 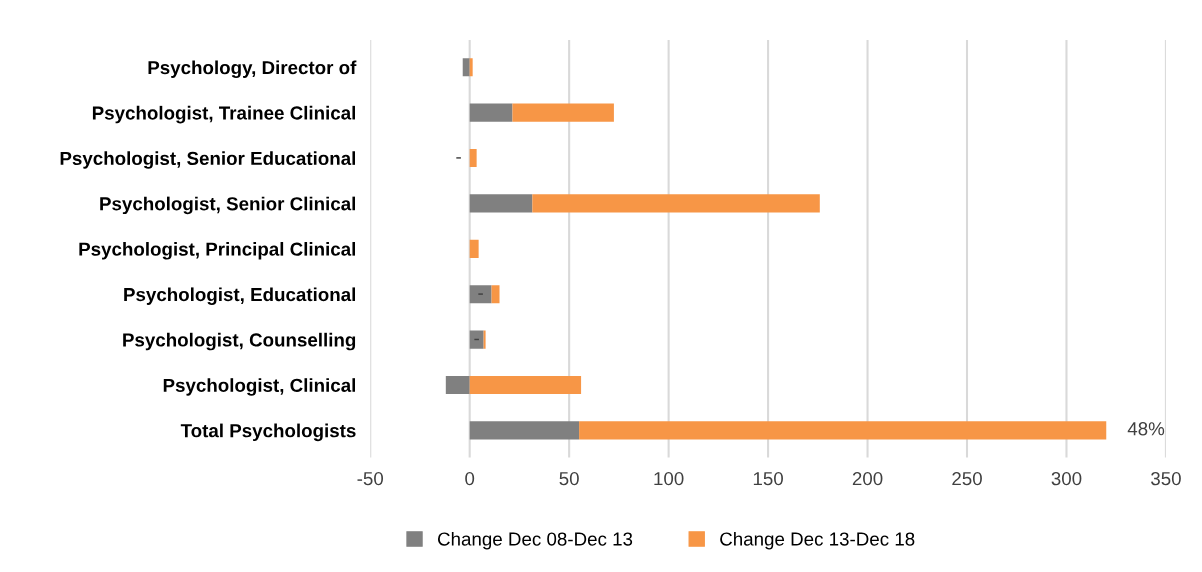 What do you see at coordinates (867, 478) in the screenshot?
I see `x-tick-label: 200` at bounding box center [867, 478].